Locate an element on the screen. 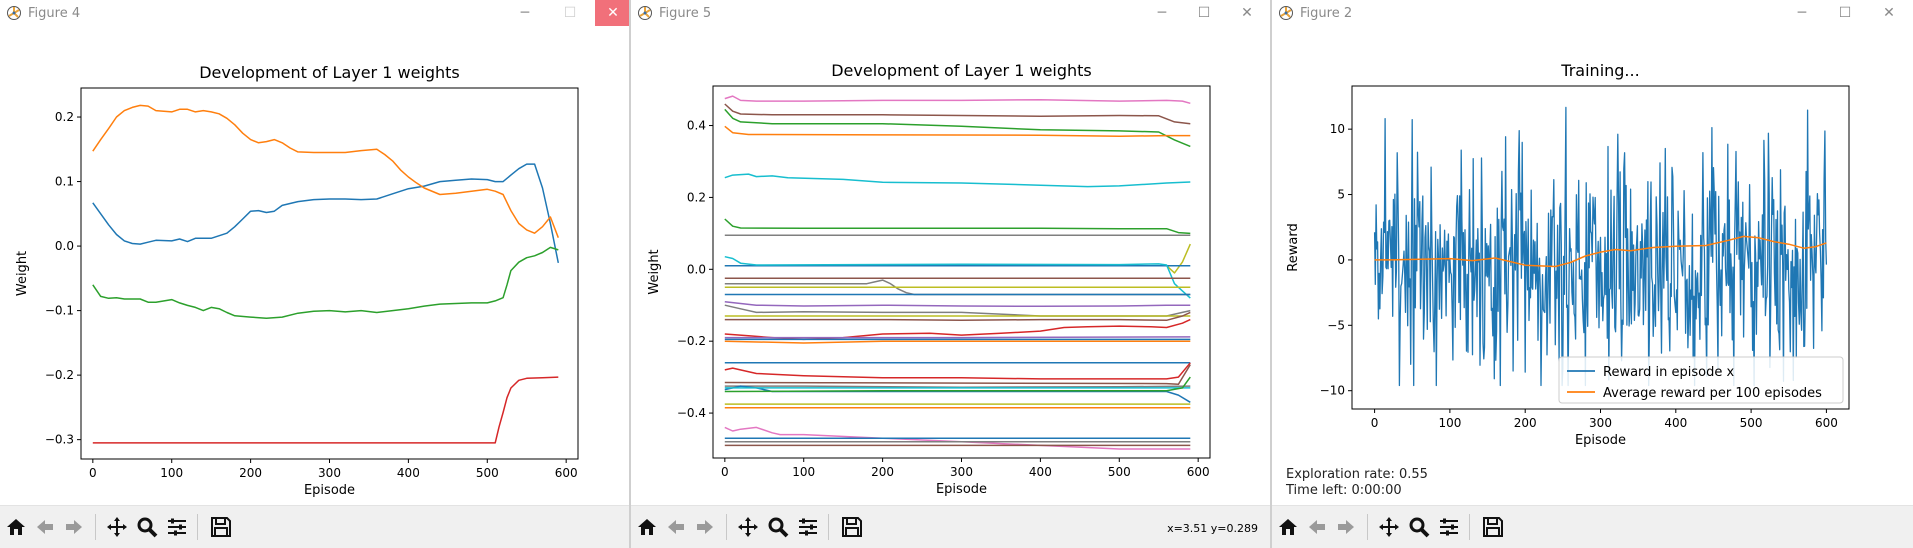  title-bar: Figure 4 ─ ☐ ✕ is located at coordinates (314, 13).